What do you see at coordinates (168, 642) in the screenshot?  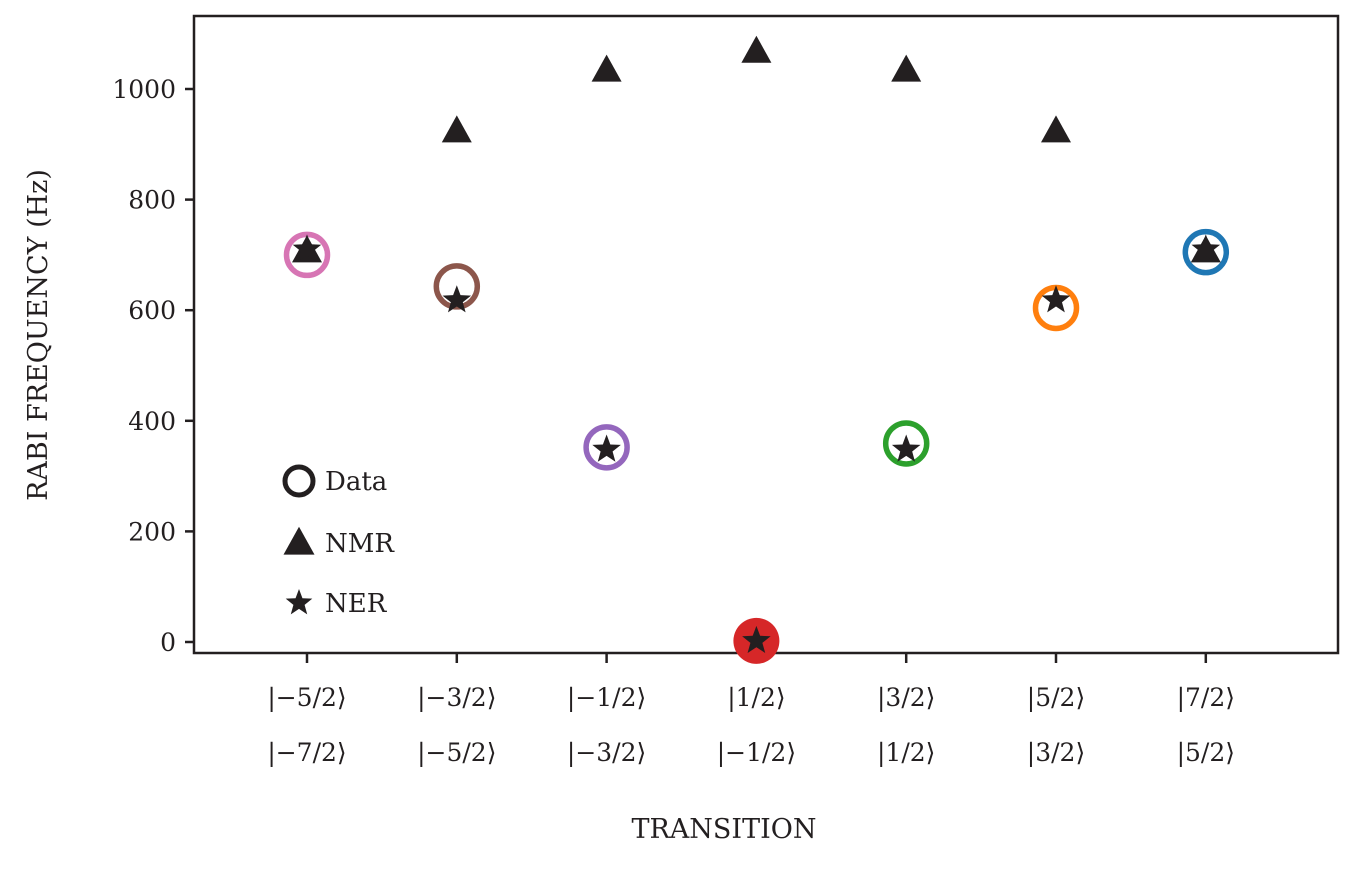 I see `y-tick-label: 0` at bounding box center [168, 642].